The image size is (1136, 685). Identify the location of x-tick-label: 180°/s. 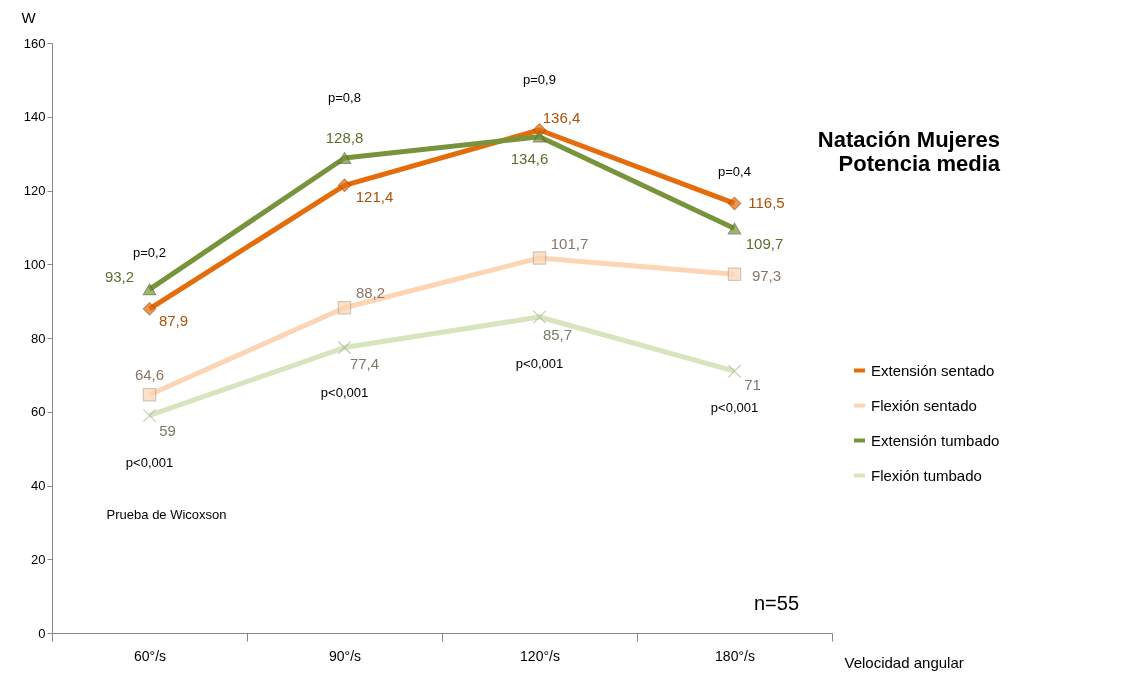
(735, 655).